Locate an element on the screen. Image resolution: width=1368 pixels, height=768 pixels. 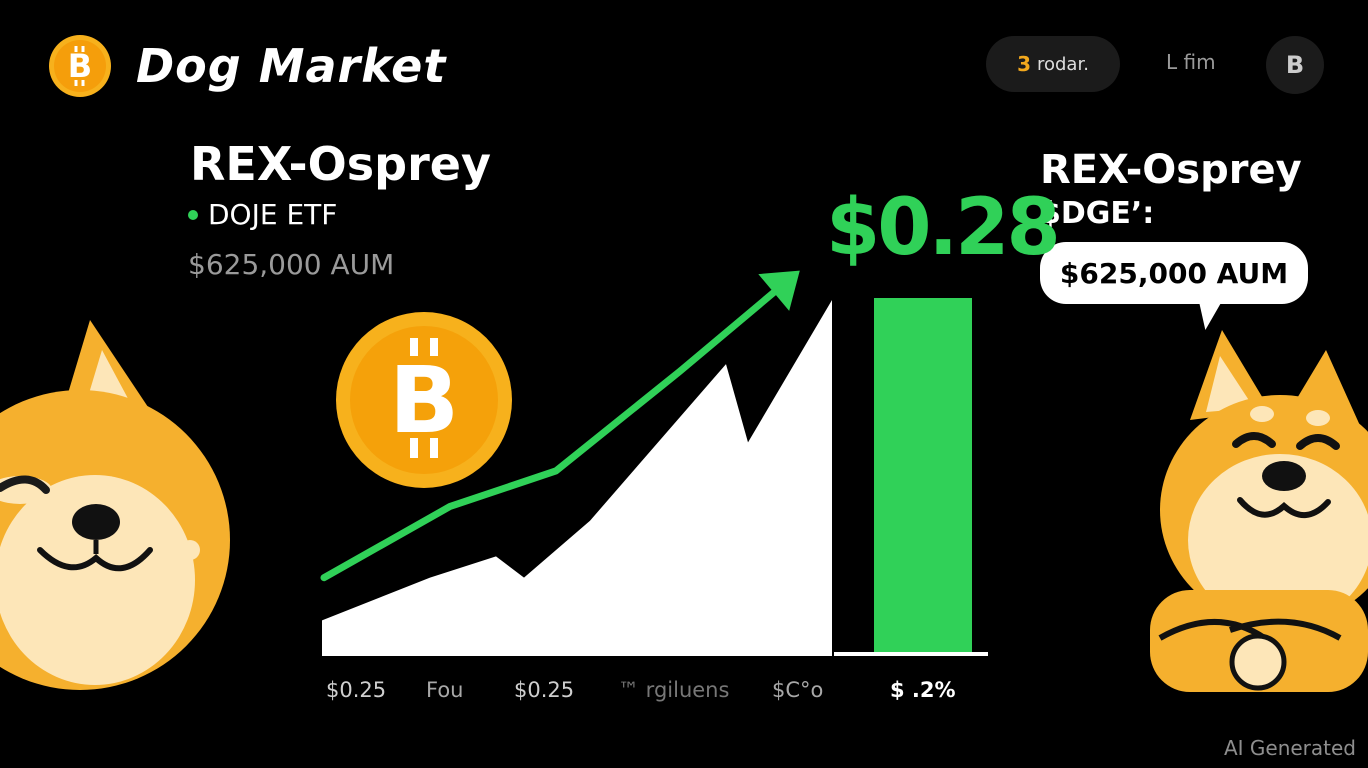
bitcoin-coin-icon: B is located at coordinates (424, 400).